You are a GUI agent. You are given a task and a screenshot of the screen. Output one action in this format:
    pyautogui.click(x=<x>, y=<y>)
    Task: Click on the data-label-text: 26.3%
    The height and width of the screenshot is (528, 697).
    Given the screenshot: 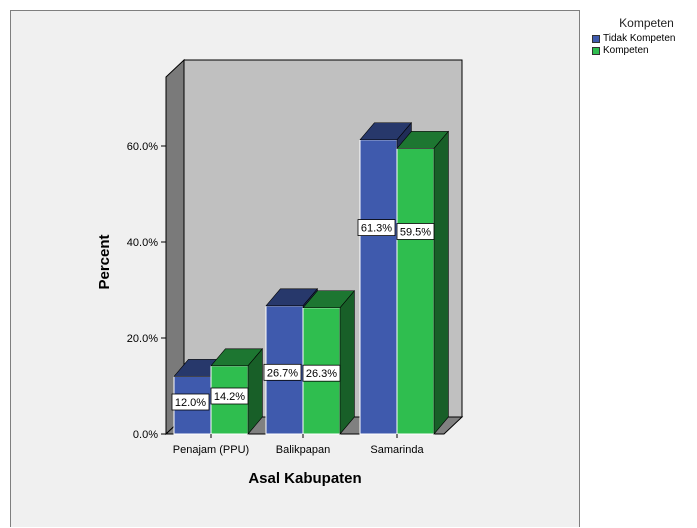 What is the action you would take?
    pyautogui.click(x=321, y=374)
    